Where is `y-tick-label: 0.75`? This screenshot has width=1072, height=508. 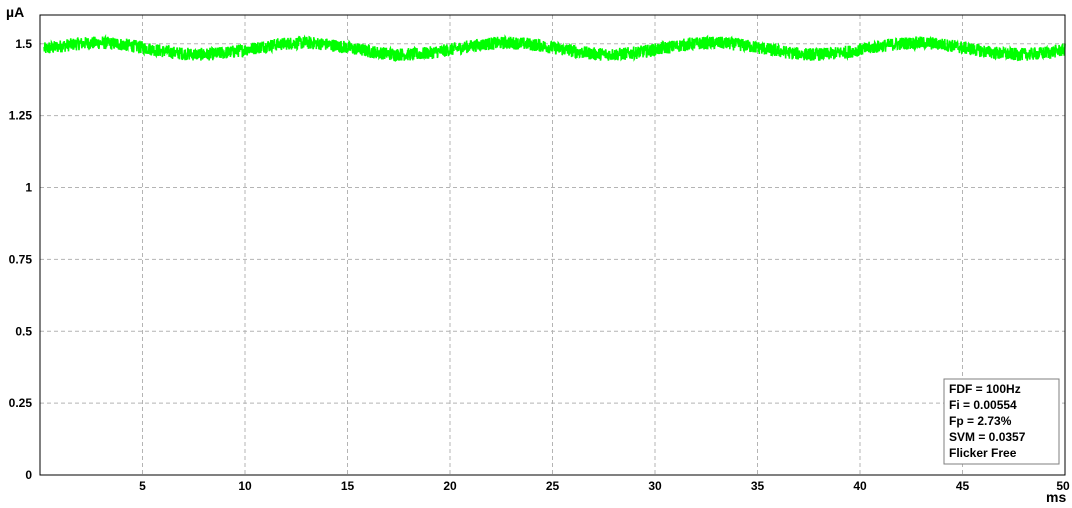 y-tick-label: 0.75 is located at coordinates (21, 259).